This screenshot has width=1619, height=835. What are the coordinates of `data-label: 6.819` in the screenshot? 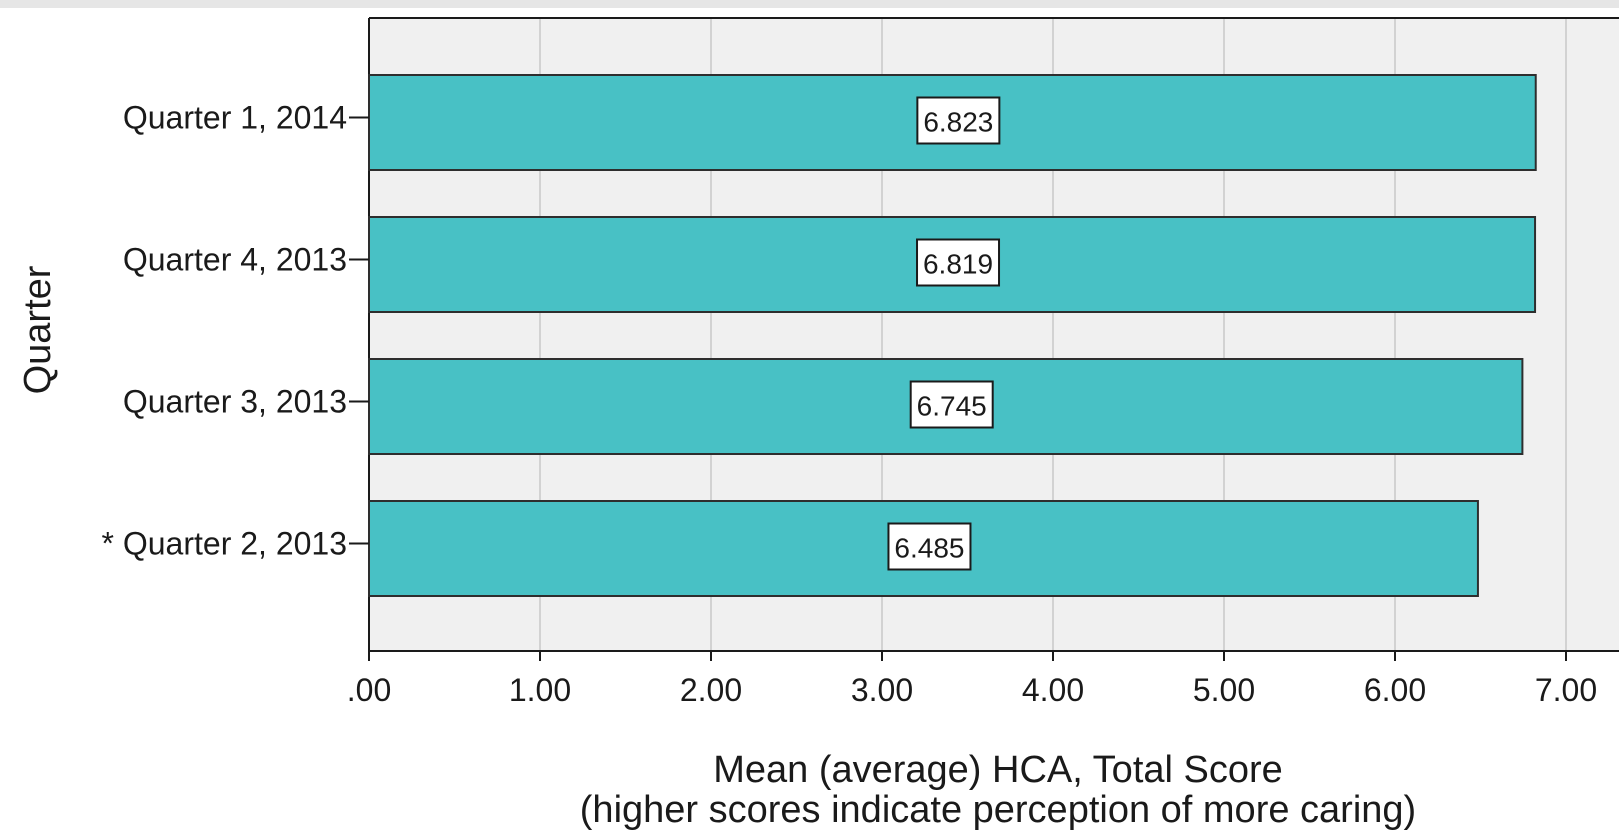 It's located at (958, 264).